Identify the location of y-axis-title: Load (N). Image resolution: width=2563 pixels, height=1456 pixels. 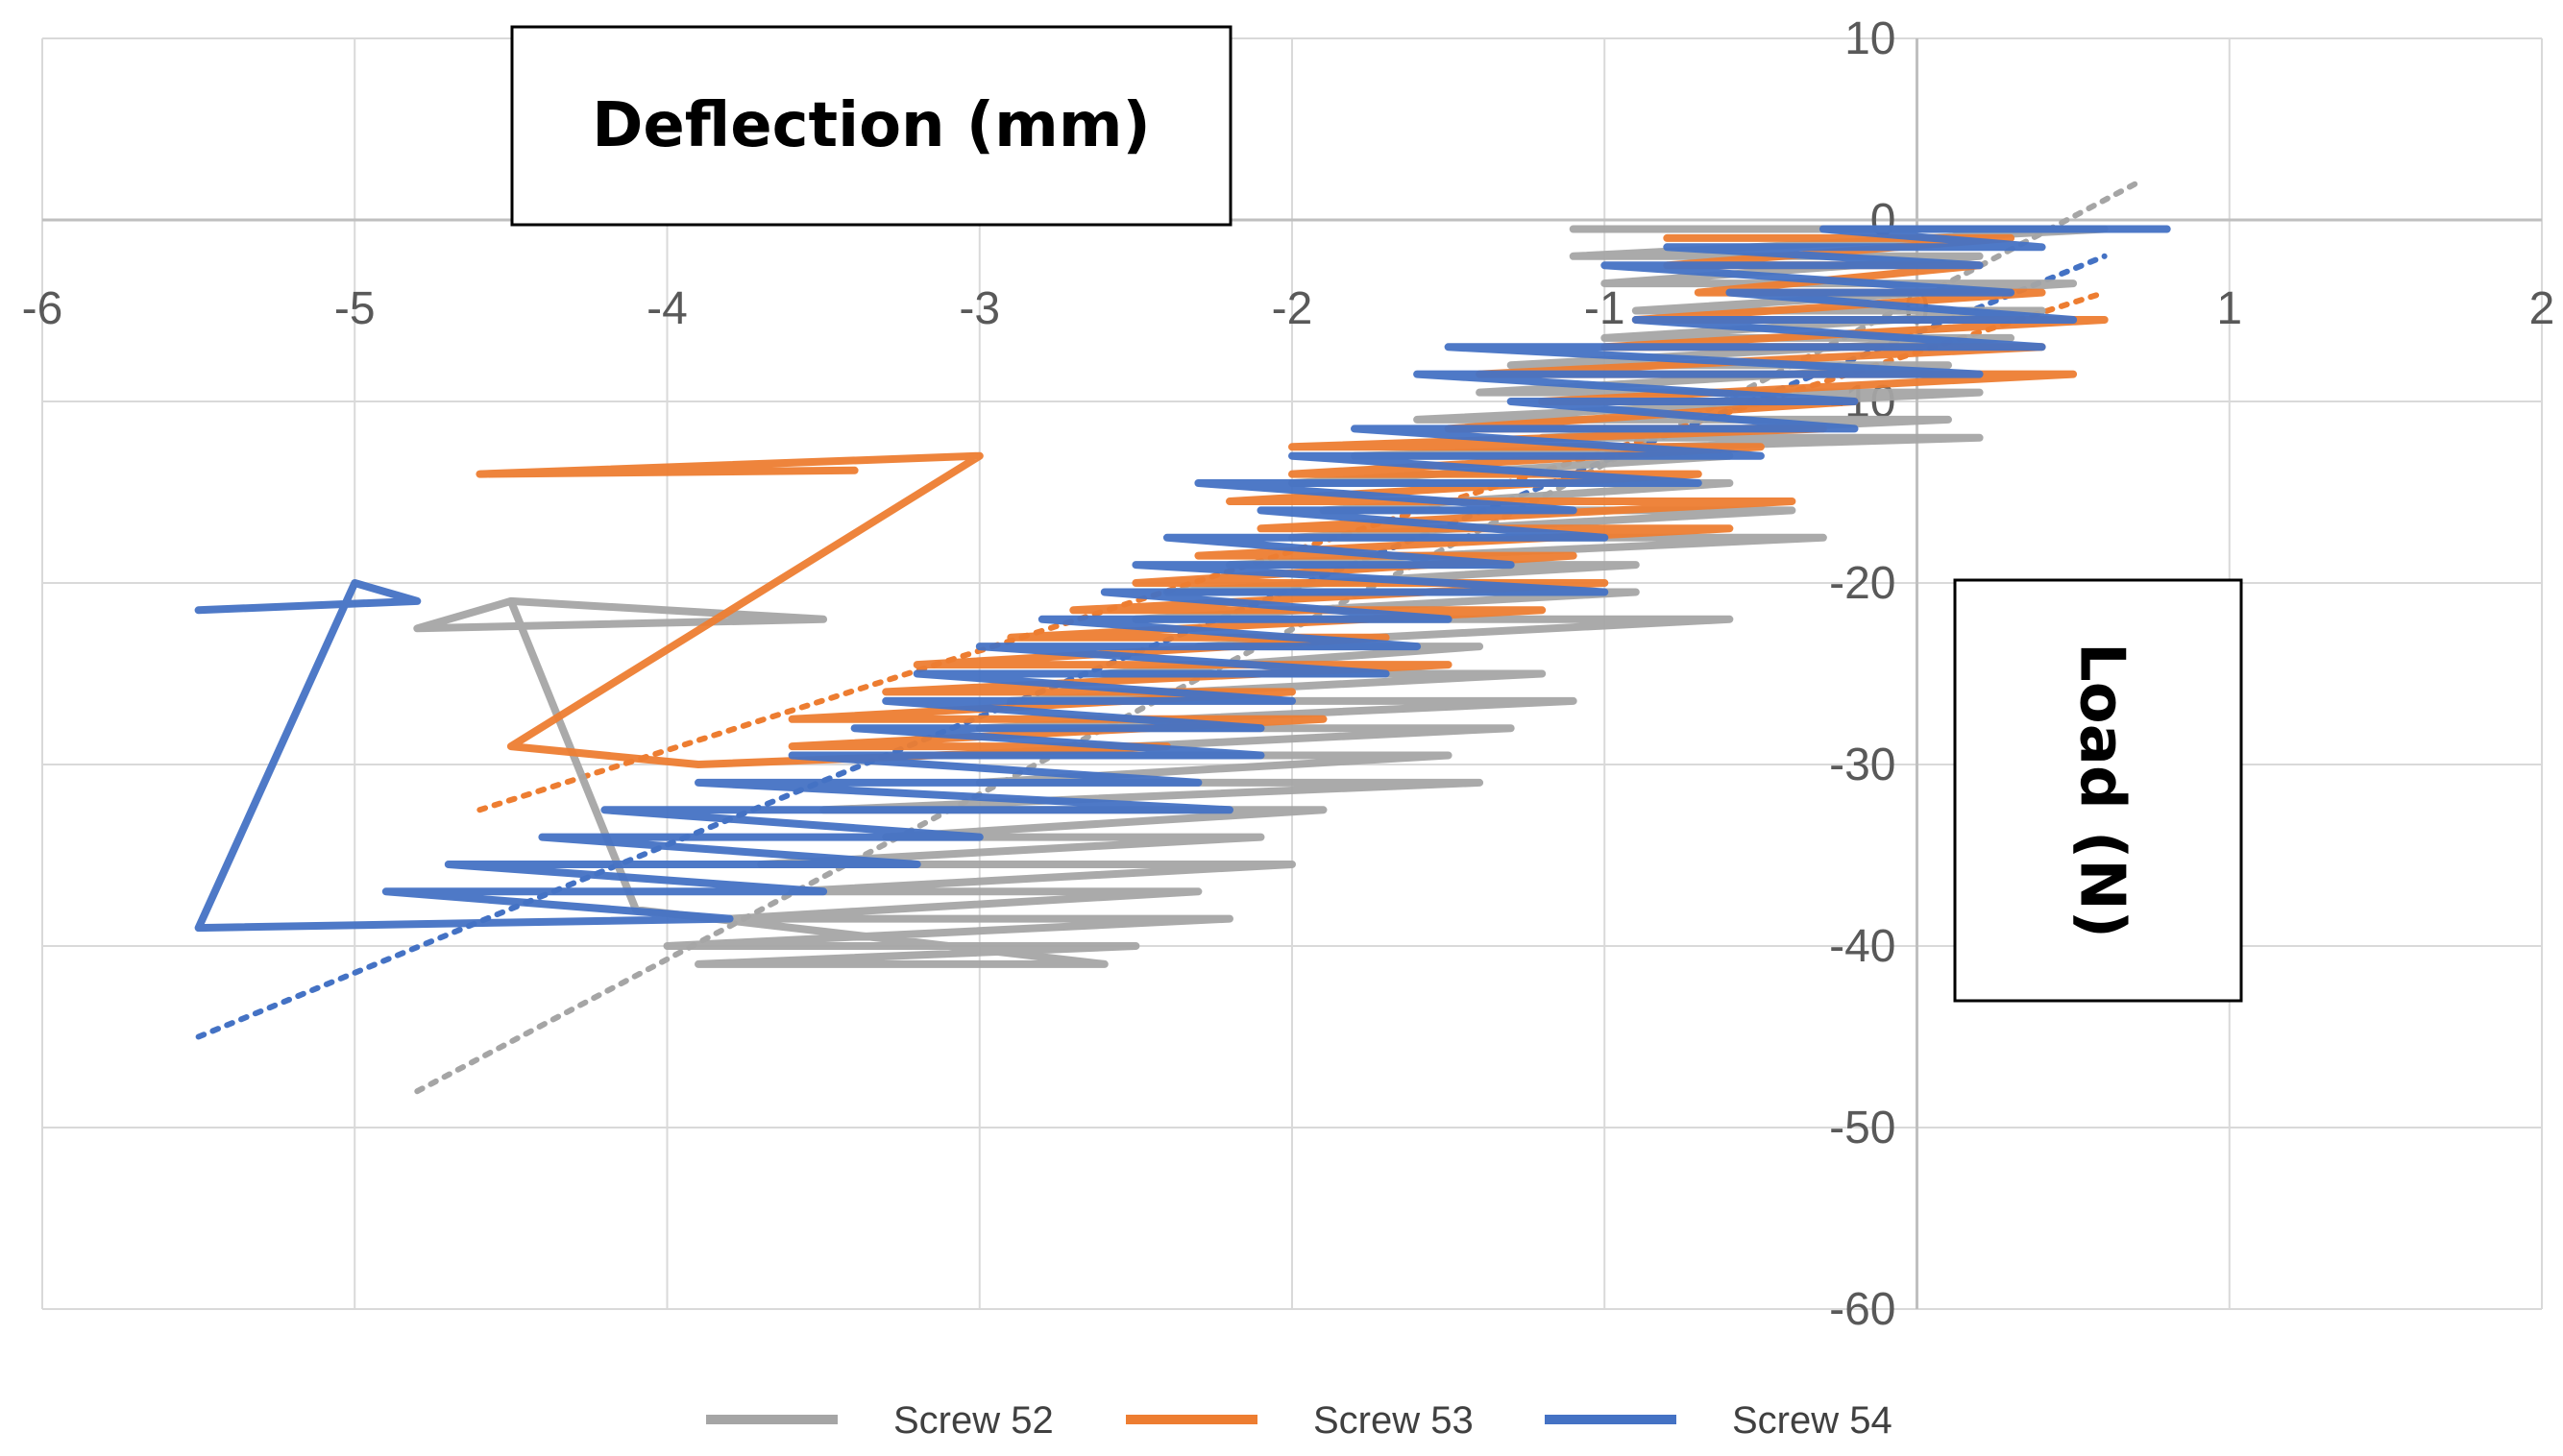
(2100, 790).